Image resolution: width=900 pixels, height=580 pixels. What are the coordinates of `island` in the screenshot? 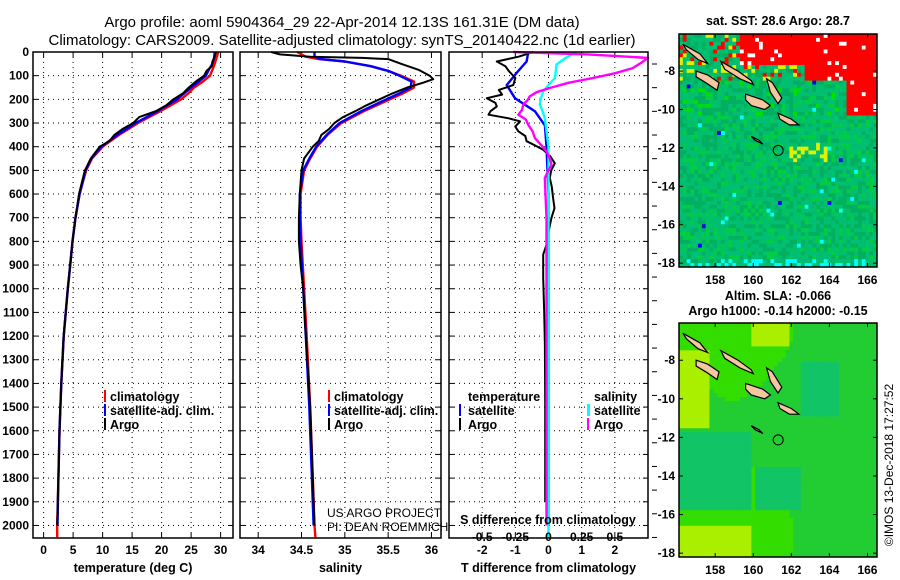 It's located at (737, 73).